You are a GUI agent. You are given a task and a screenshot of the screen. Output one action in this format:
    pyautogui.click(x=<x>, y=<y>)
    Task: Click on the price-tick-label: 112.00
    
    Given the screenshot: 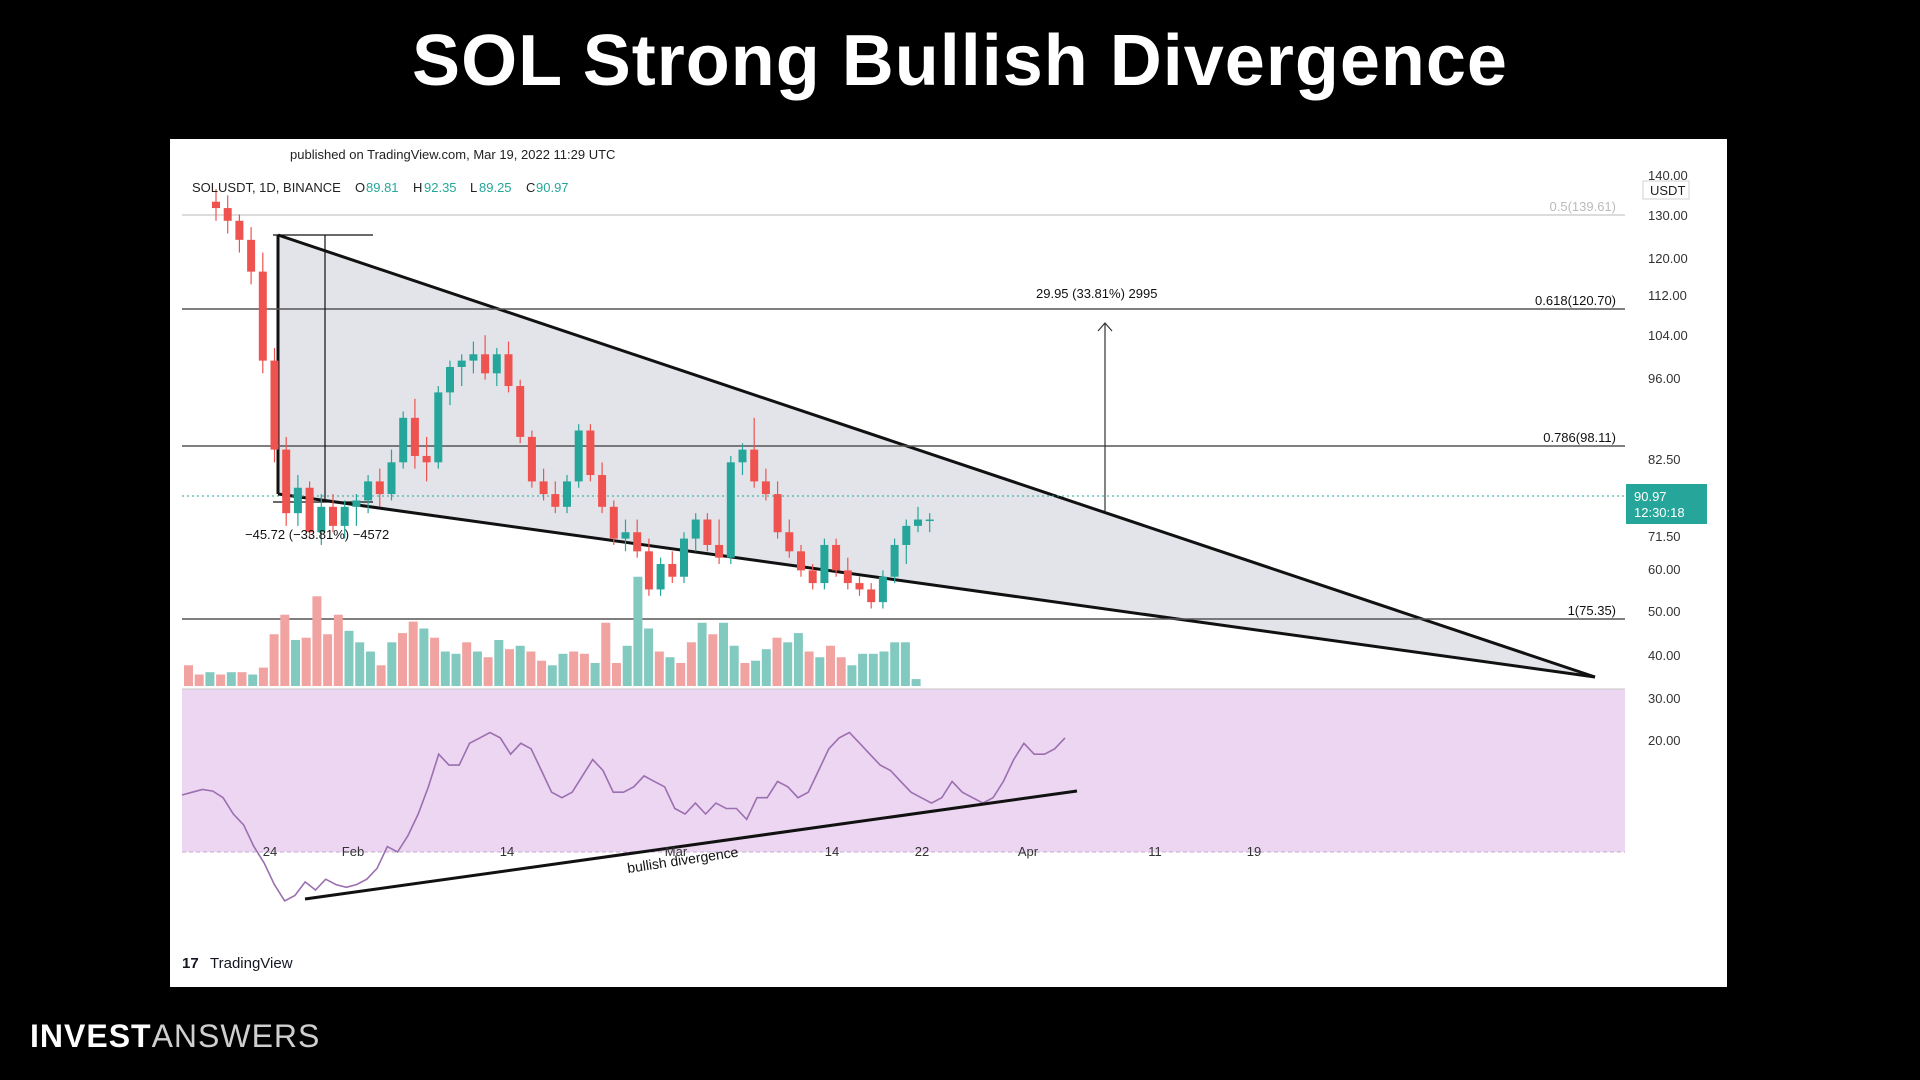 What is the action you would take?
    pyautogui.click(x=1667, y=295)
    